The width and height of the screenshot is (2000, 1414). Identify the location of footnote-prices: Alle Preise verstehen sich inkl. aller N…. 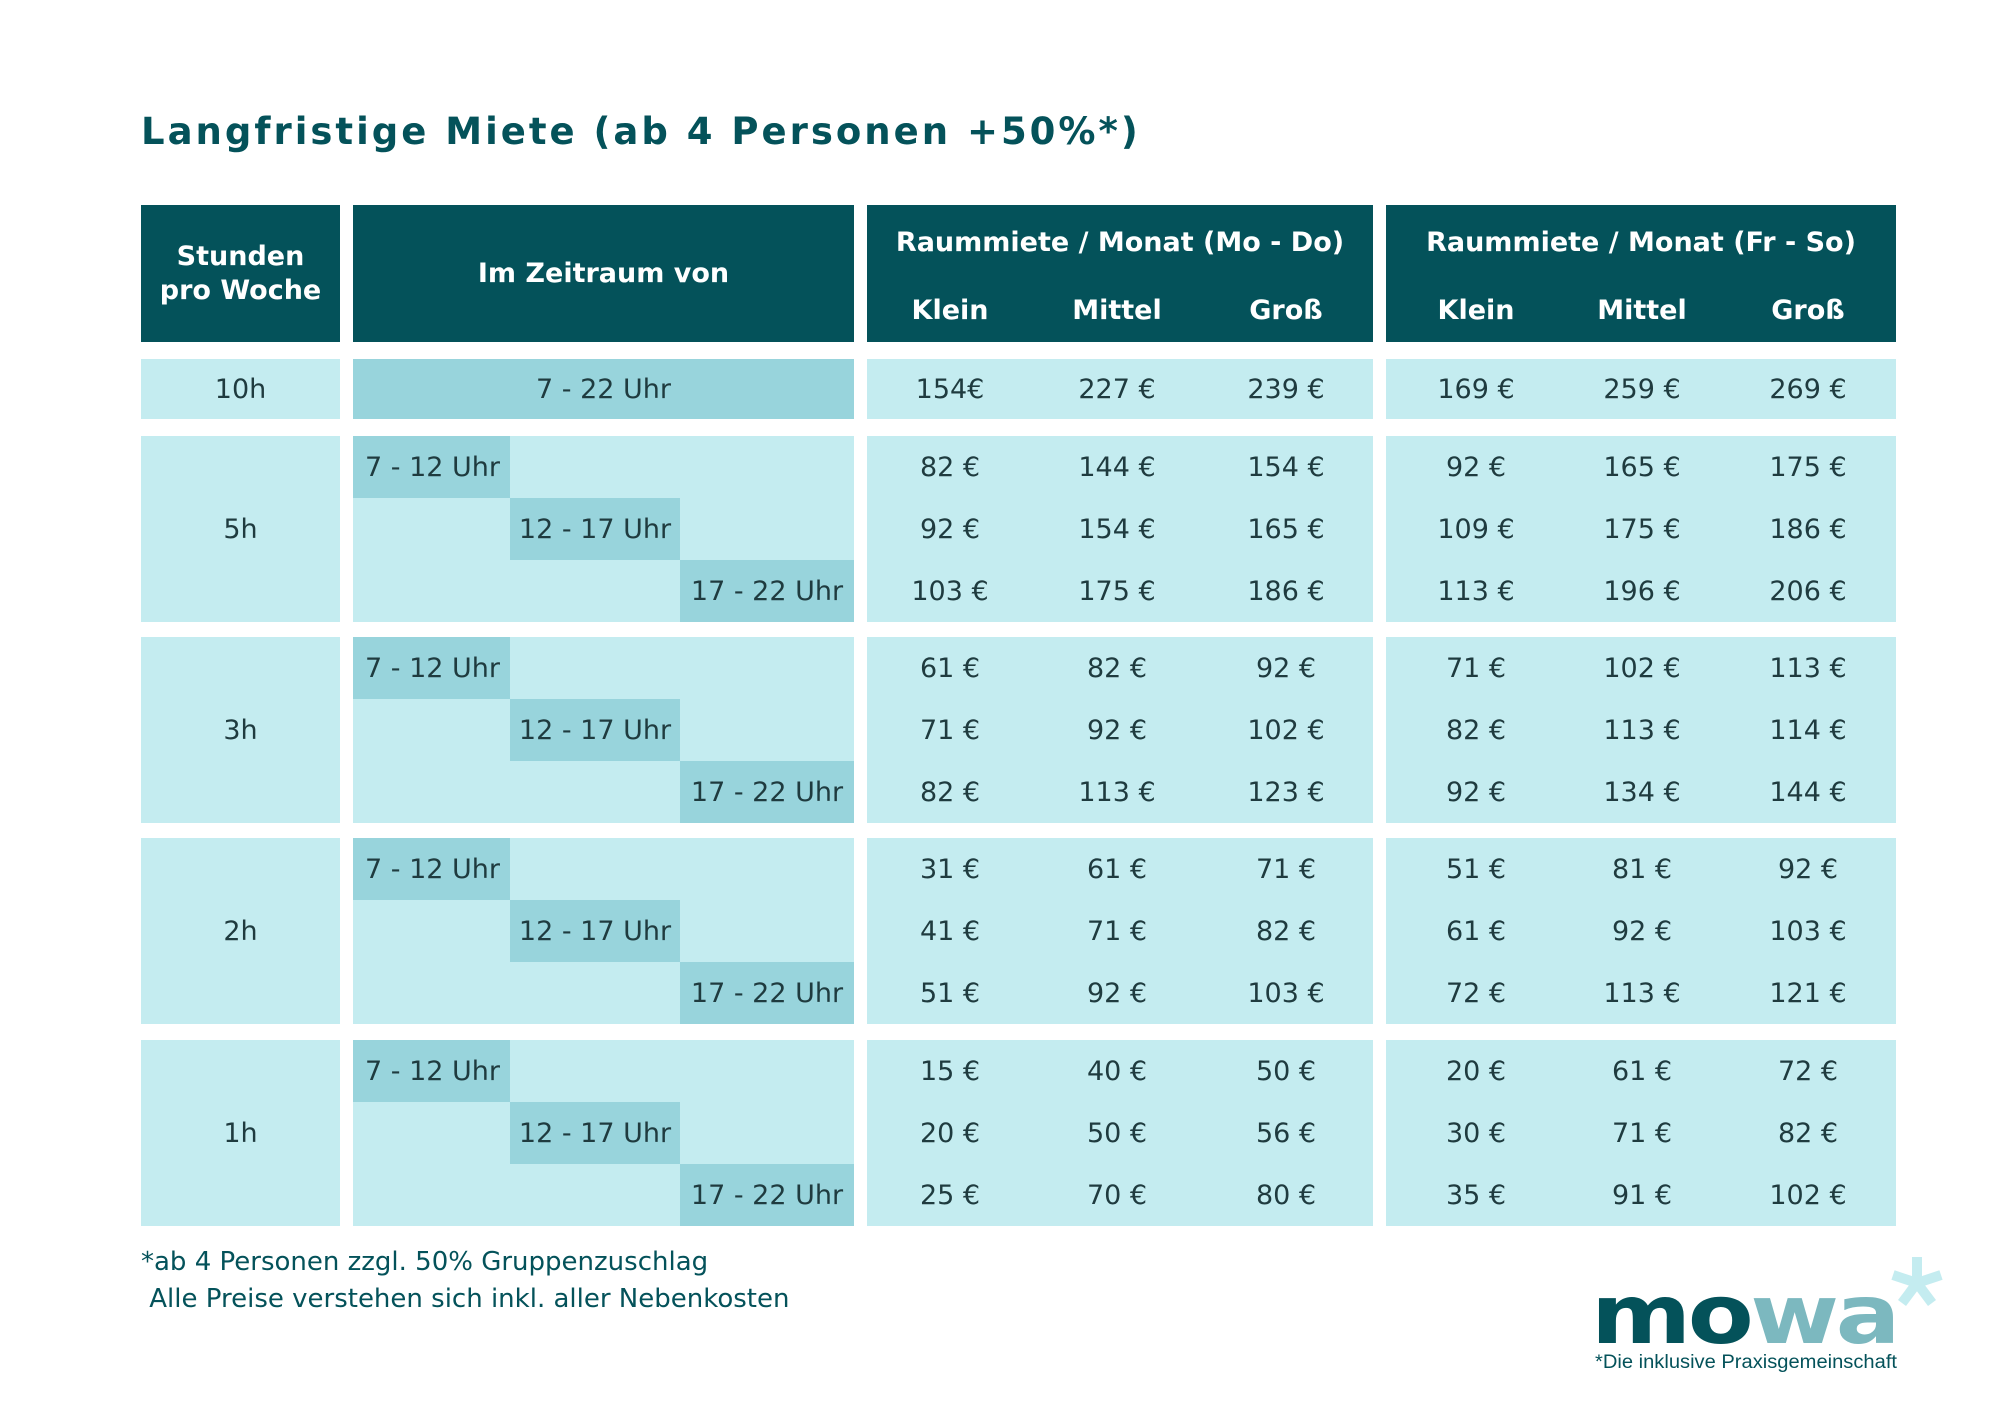
(465, 1299).